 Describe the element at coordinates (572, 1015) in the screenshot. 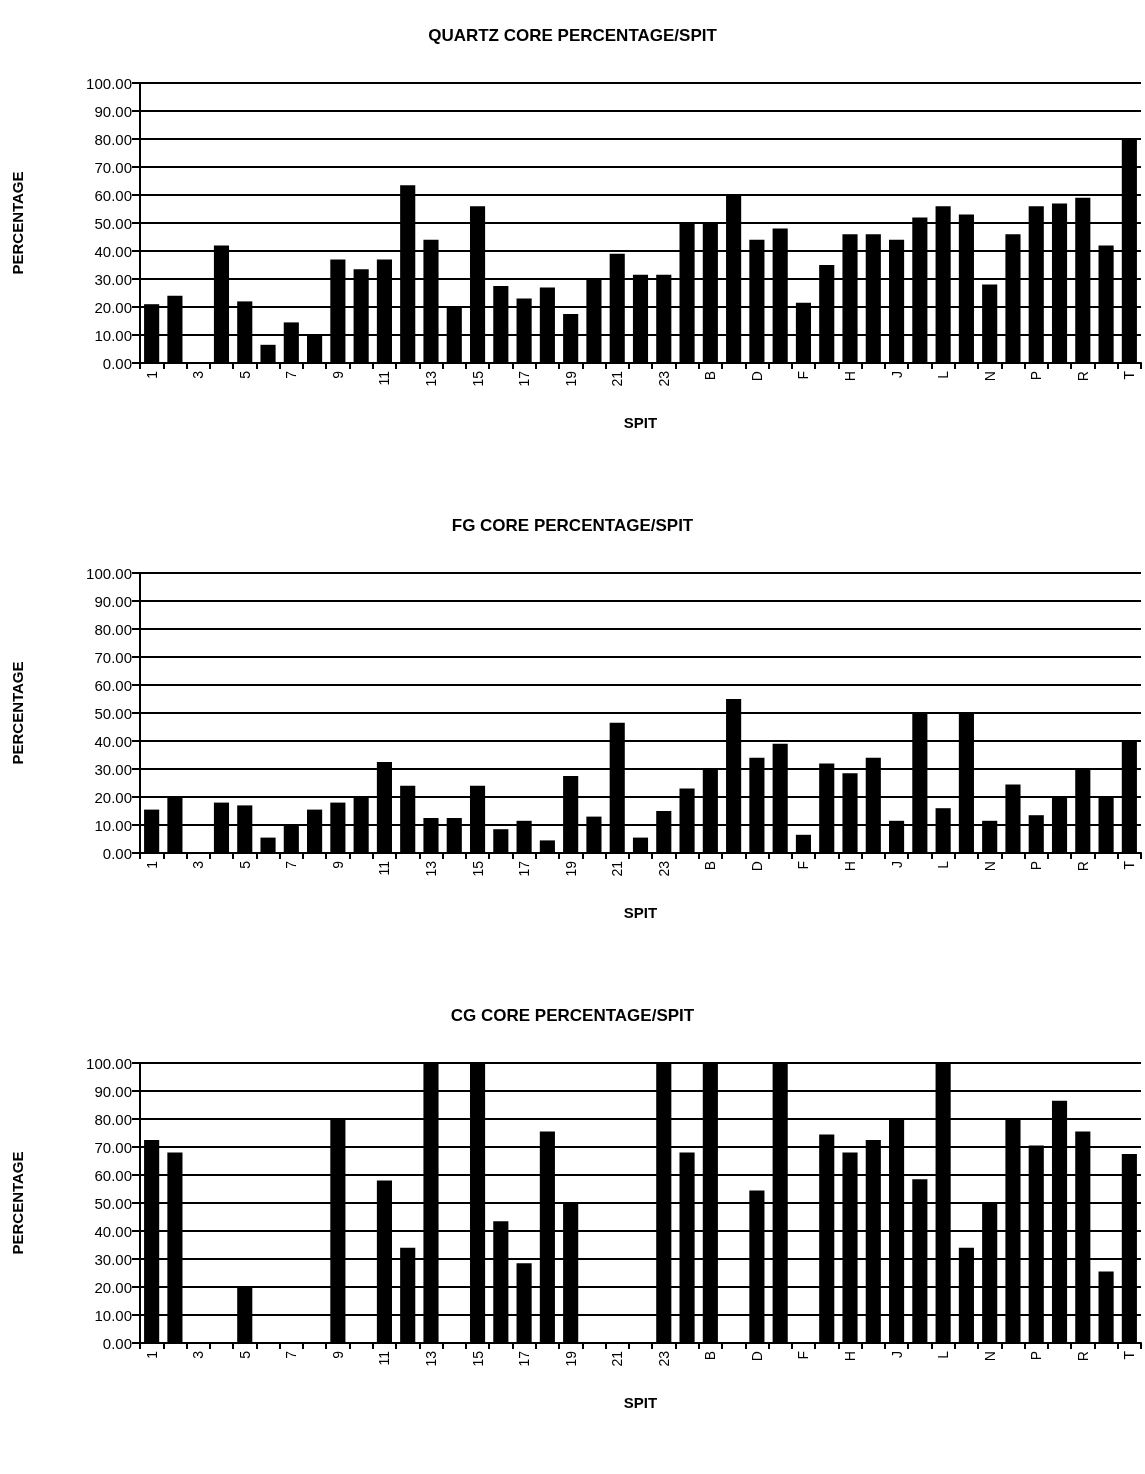

I see `chart-title: CG CORE PERCENTAGE/SPIT` at that location.